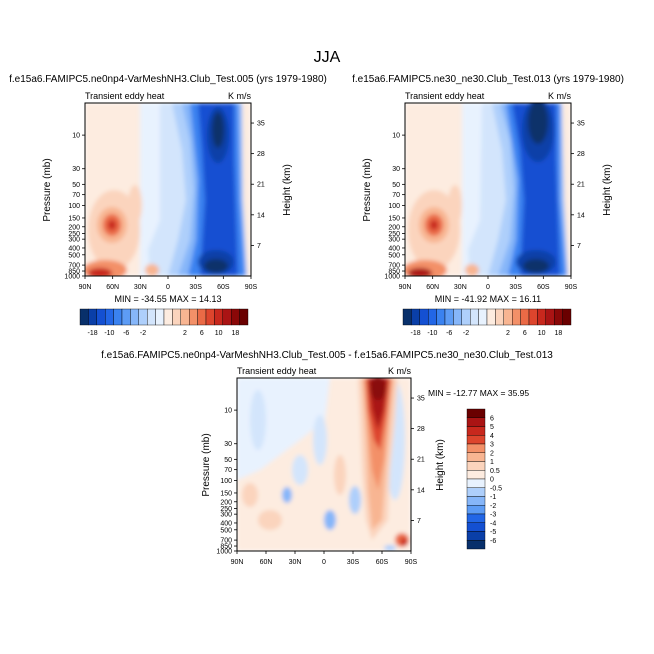 Image resolution: width=654 pixels, height=654 pixels. I want to click on x-tick-label: 60N, so click(432, 287).